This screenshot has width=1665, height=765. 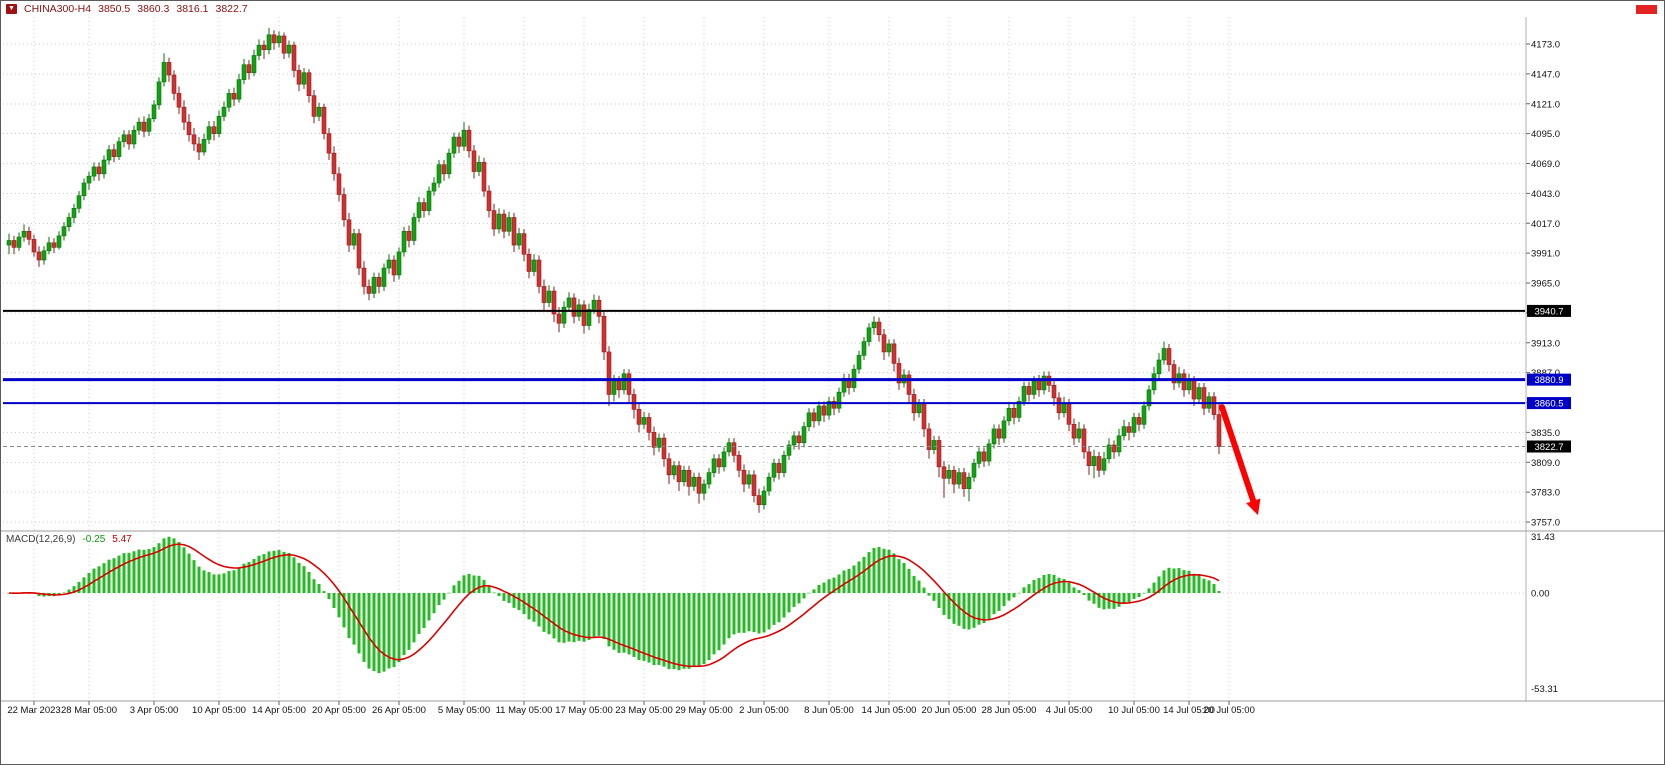 What do you see at coordinates (1229, 710) in the screenshot?
I see `svg-text: 20 Jul 05:00` at bounding box center [1229, 710].